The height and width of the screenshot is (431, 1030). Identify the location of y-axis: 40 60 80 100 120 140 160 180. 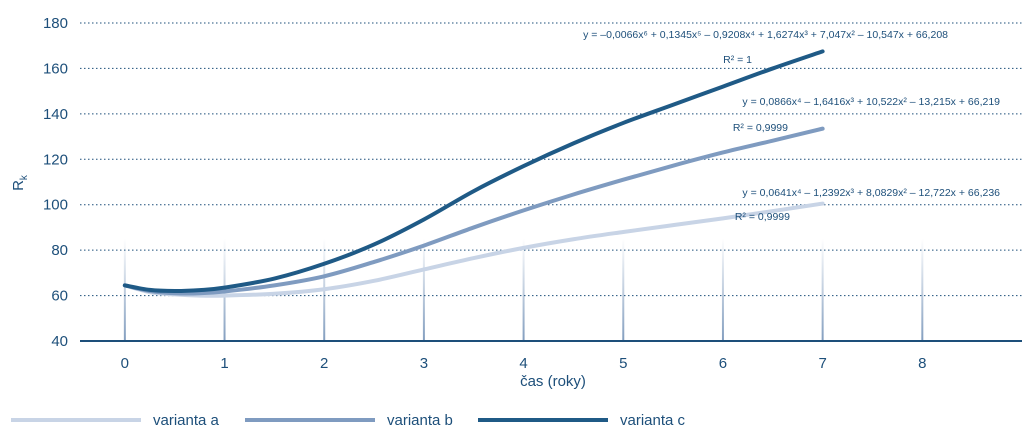
(55, 182).